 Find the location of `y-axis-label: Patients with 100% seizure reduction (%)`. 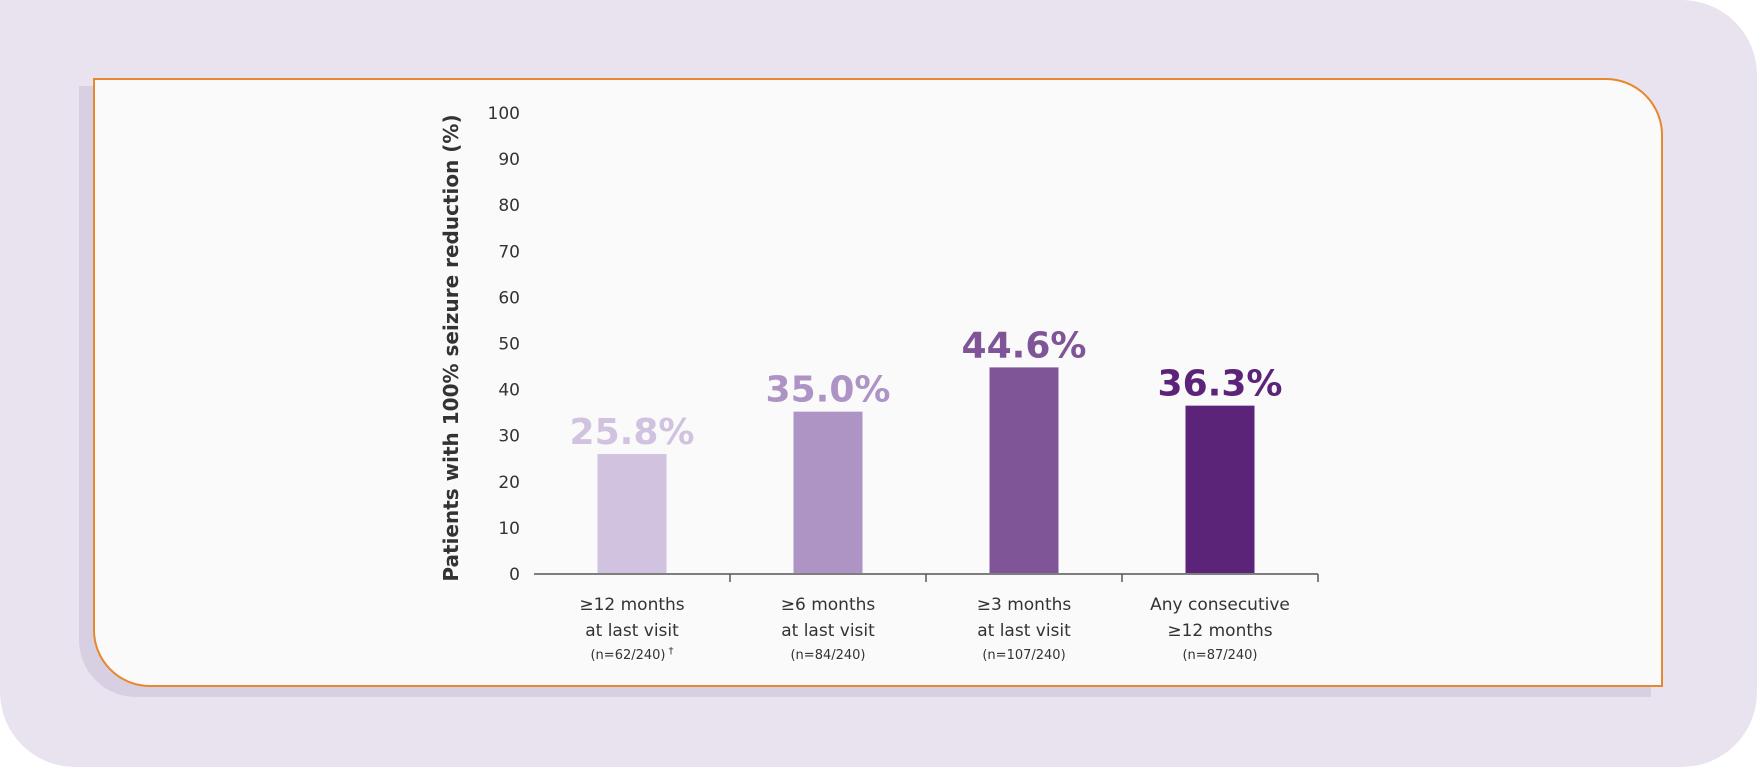

y-axis-label: Patients with 100% seizure reduction (%) is located at coordinates (451, 347).